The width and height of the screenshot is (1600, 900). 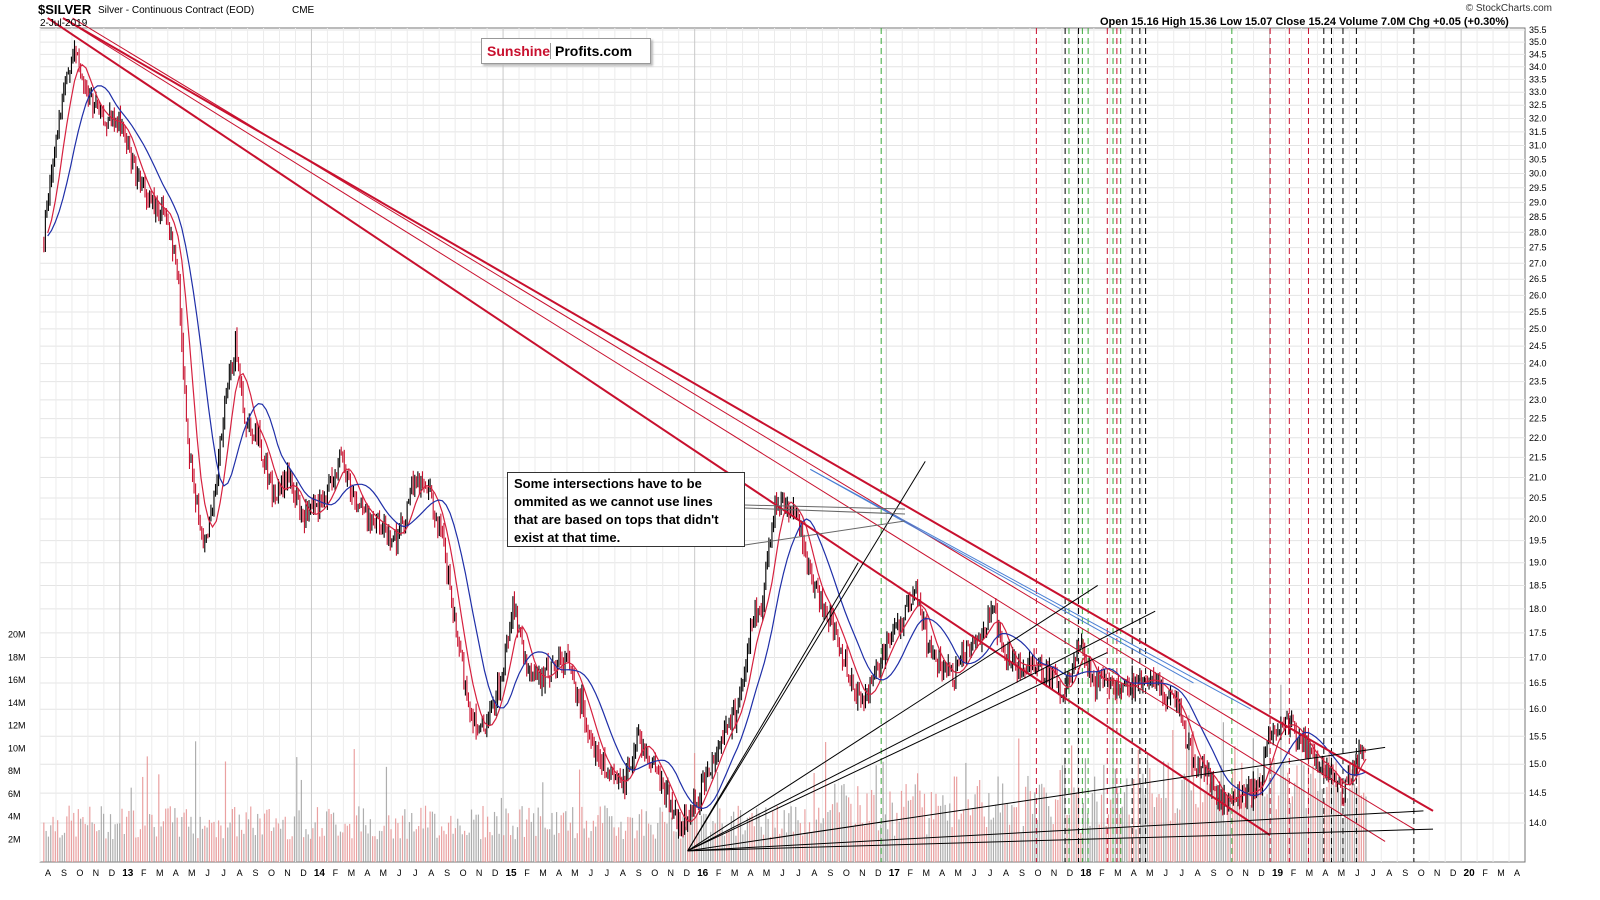 What do you see at coordinates (519, 51) in the screenshot?
I see `logo-part-1: Sunshine` at bounding box center [519, 51].